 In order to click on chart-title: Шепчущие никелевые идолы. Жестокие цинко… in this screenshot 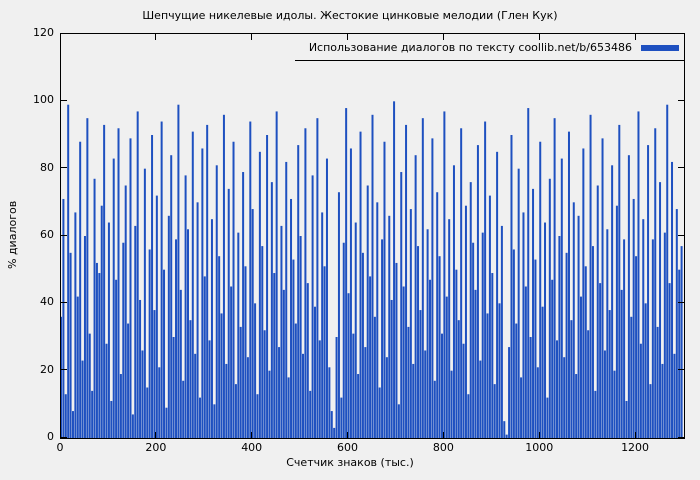, I will do `click(350, 15)`.